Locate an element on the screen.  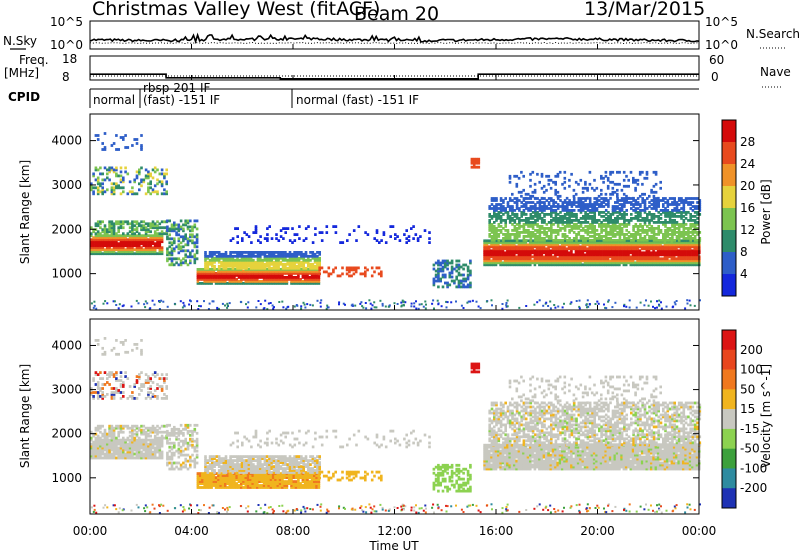
beam-label: Beam 20 is located at coordinates (396, 14).